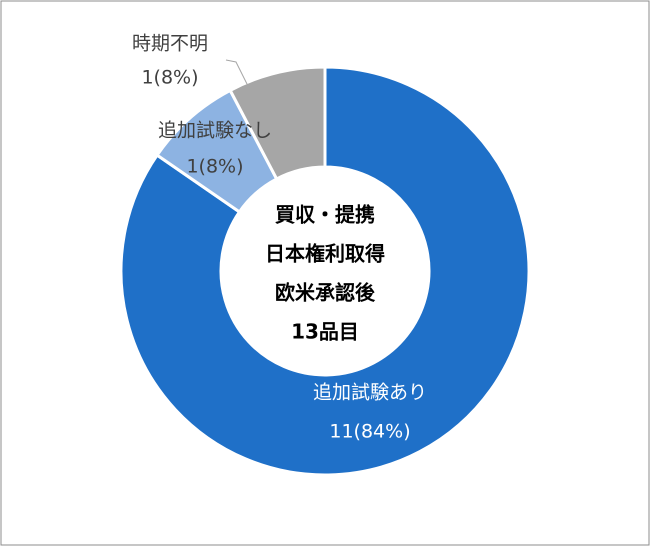 This screenshot has height=546, width=650. I want to click on category-label: 追加試験なし, so click(215, 131).